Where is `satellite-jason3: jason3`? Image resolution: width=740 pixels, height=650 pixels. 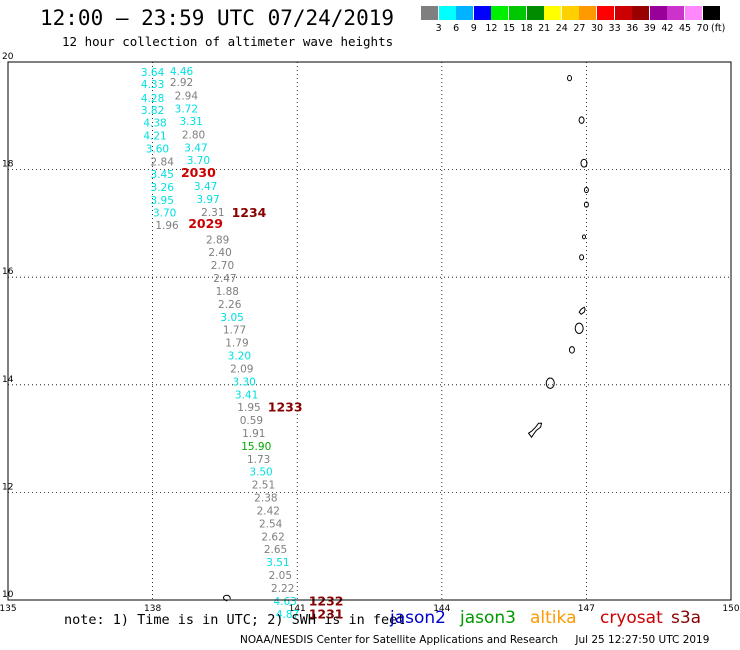 satellite-jason3: jason3 is located at coordinates (488, 618).